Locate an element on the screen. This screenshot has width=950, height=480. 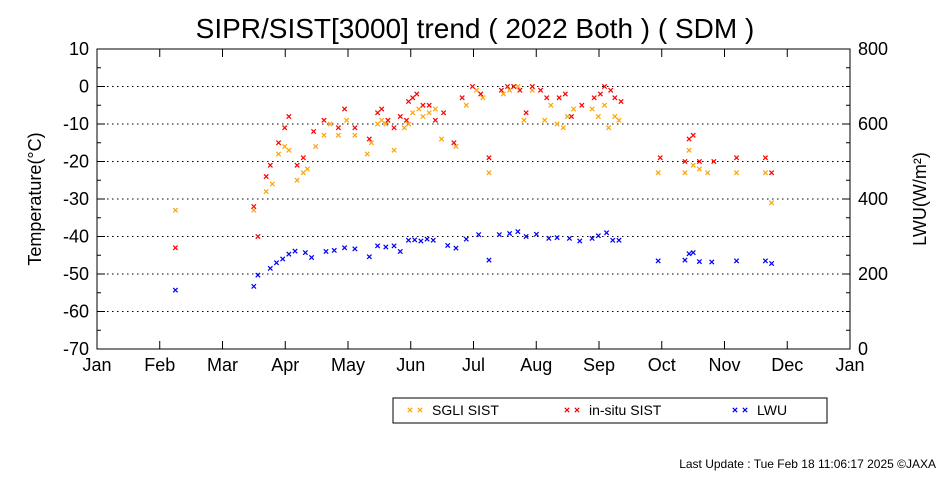
legend-box is located at coordinates (610, 410).